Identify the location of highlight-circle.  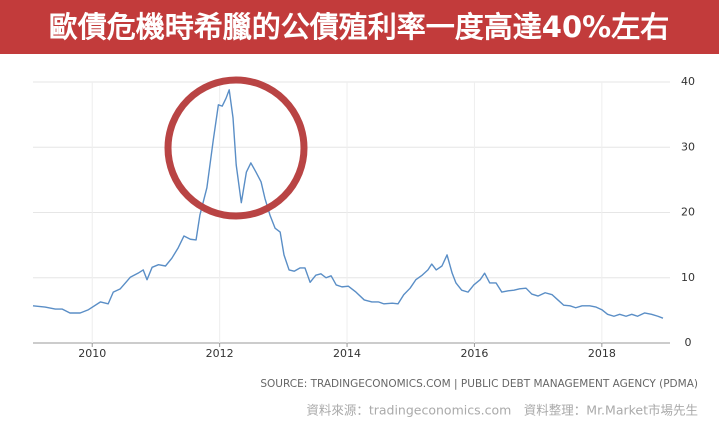
(236, 148).